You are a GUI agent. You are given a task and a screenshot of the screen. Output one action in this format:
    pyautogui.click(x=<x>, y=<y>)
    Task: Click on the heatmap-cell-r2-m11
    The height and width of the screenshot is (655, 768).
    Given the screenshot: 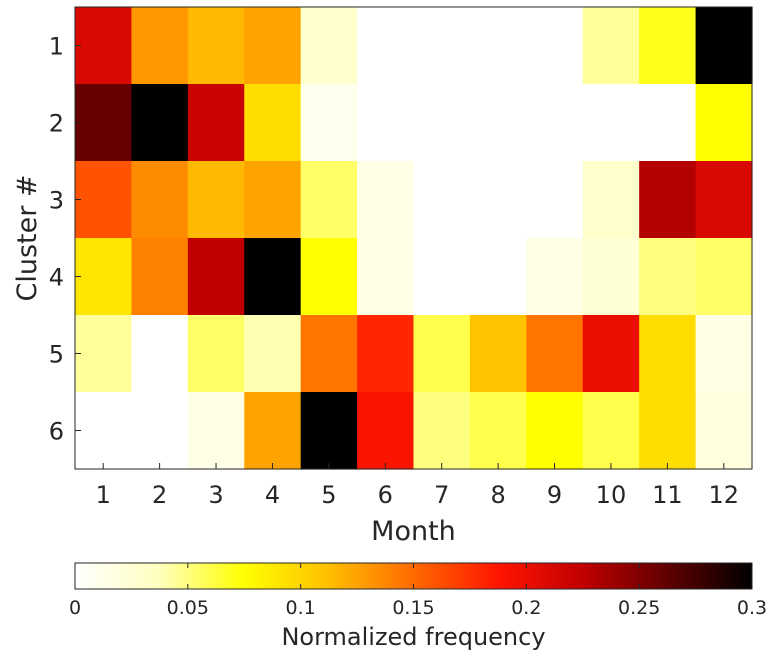 What is the action you would take?
    pyautogui.click(x=668, y=123)
    